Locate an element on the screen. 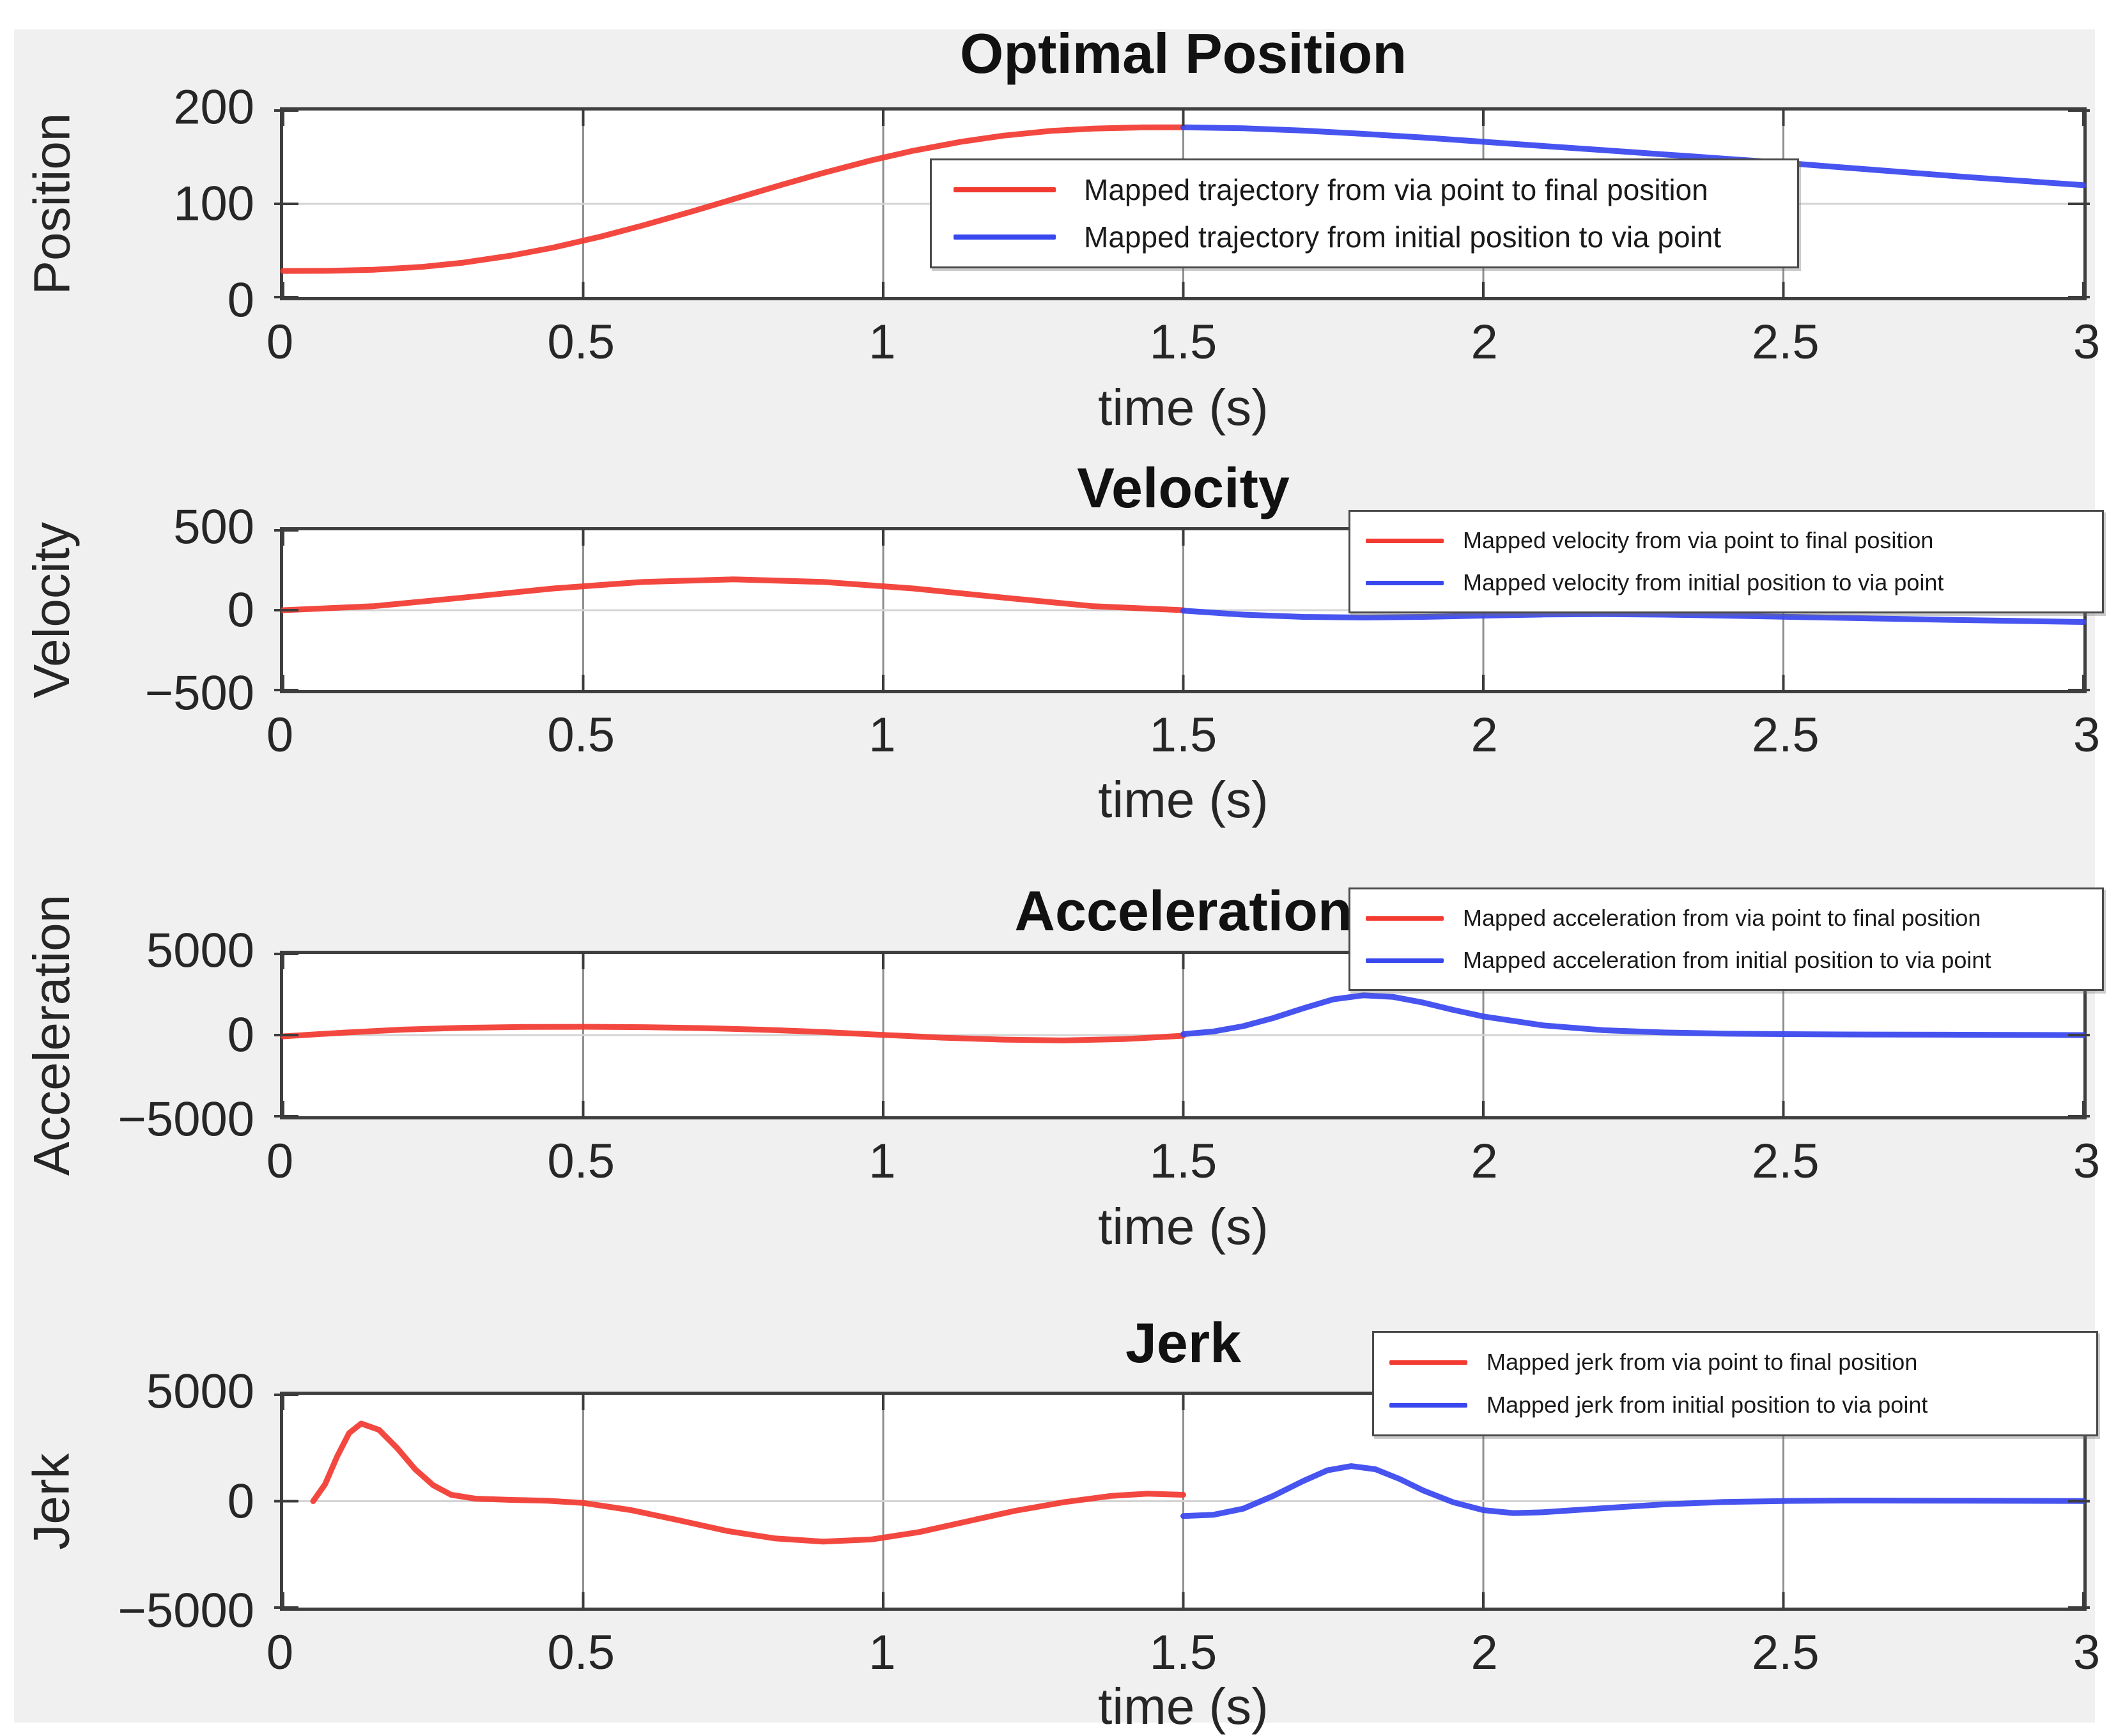  chart-title: Jerk is located at coordinates (1183, 1342).